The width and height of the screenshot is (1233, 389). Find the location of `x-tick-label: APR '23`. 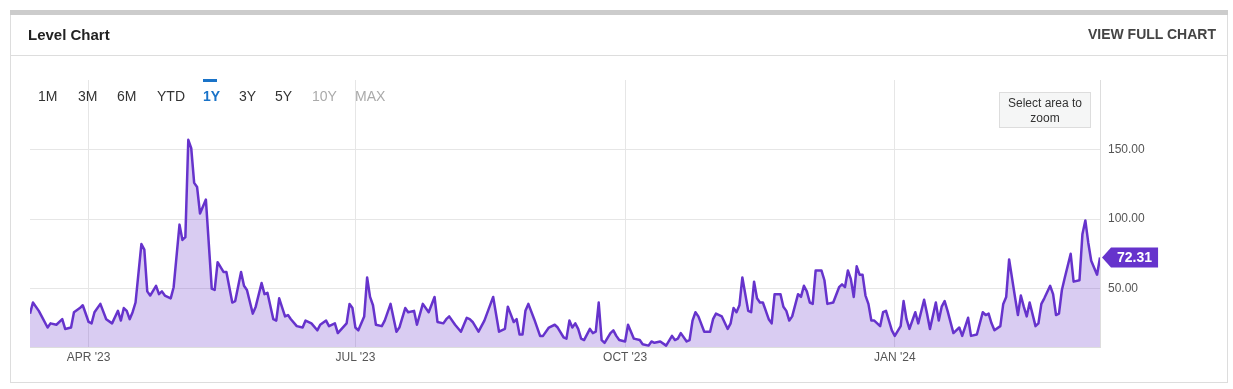

x-tick-label: APR '23 is located at coordinates (88, 356).